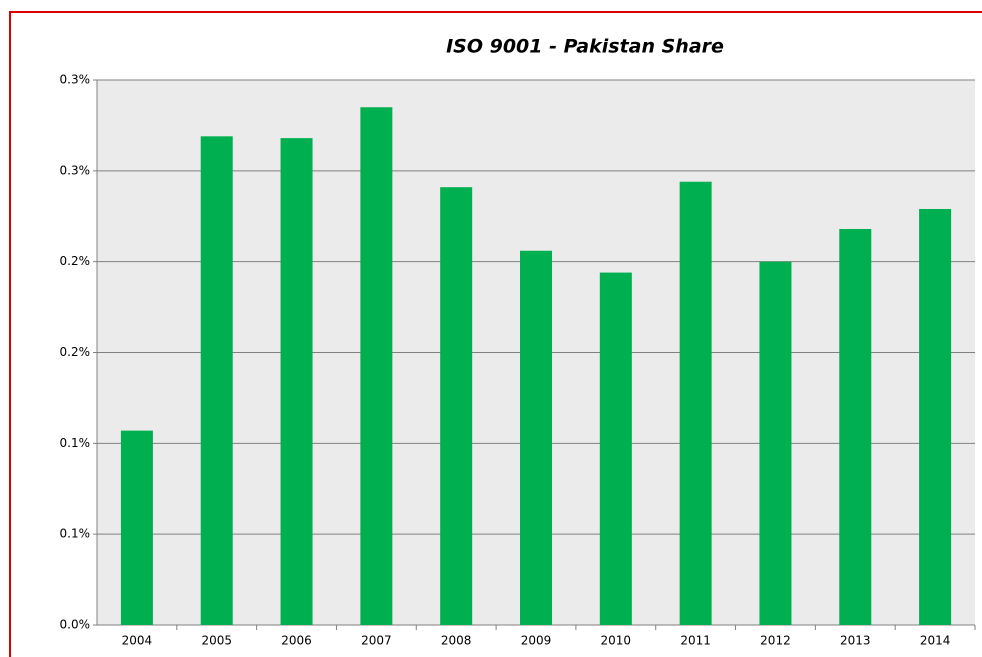 The height and width of the screenshot is (657, 982). What do you see at coordinates (855, 641) in the screenshot?
I see `x-tick-label: 2013` at bounding box center [855, 641].